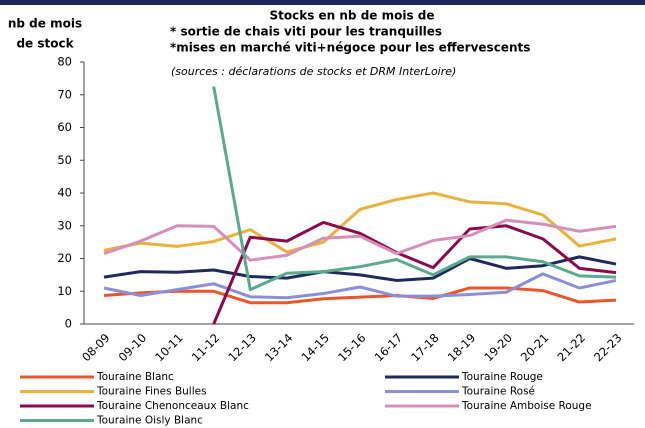 This screenshot has height=428, width=645. What do you see at coordinates (322, 2) in the screenshot?
I see `top-bar` at bounding box center [322, 2].